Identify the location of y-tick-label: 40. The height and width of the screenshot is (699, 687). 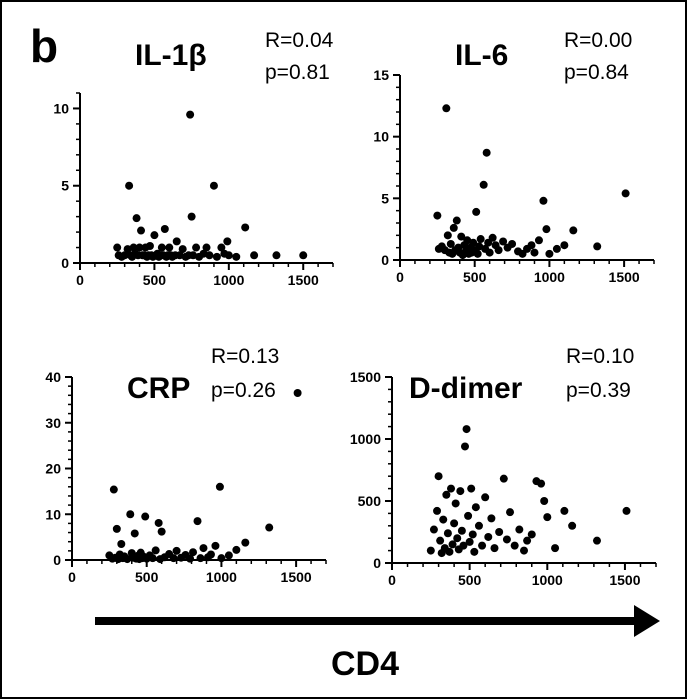
(53, 377).